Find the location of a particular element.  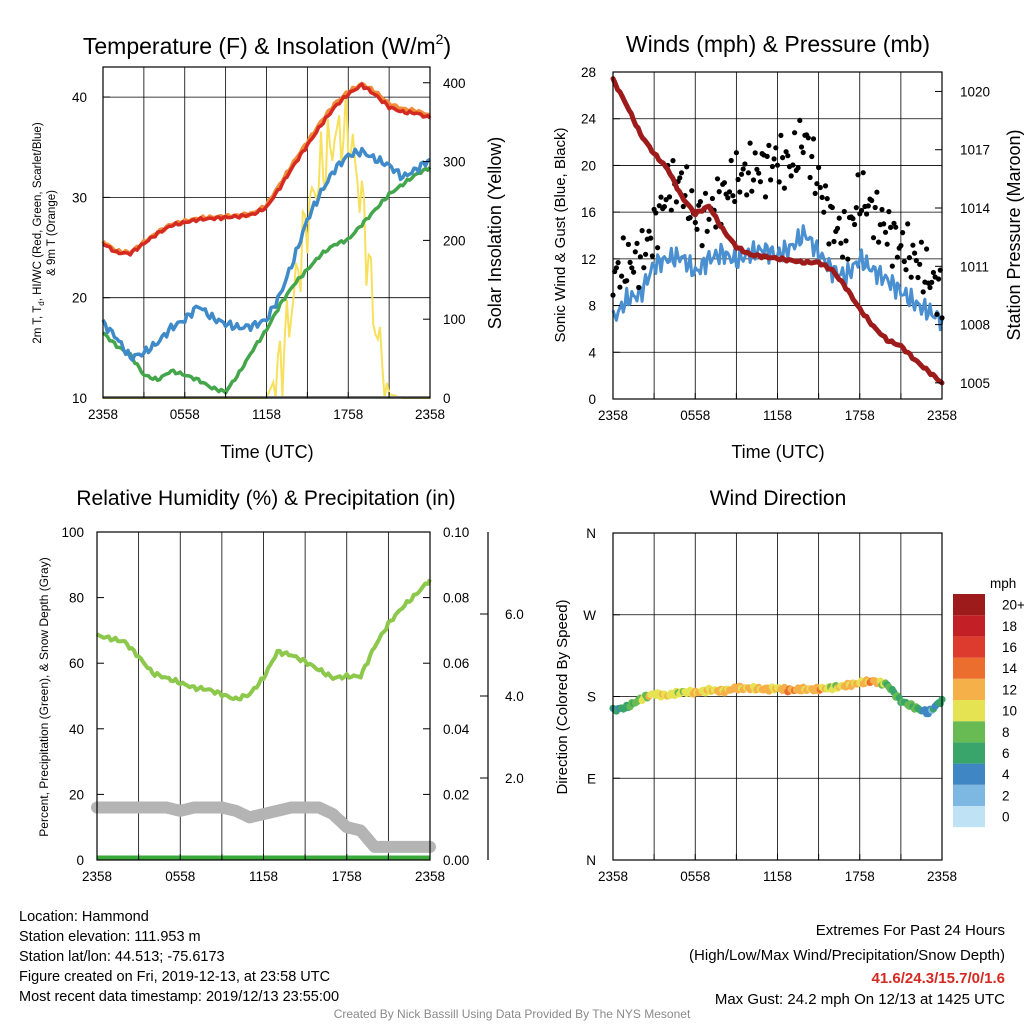

humidity-xtick-label: 0558 is located at coordinates (180, 876).